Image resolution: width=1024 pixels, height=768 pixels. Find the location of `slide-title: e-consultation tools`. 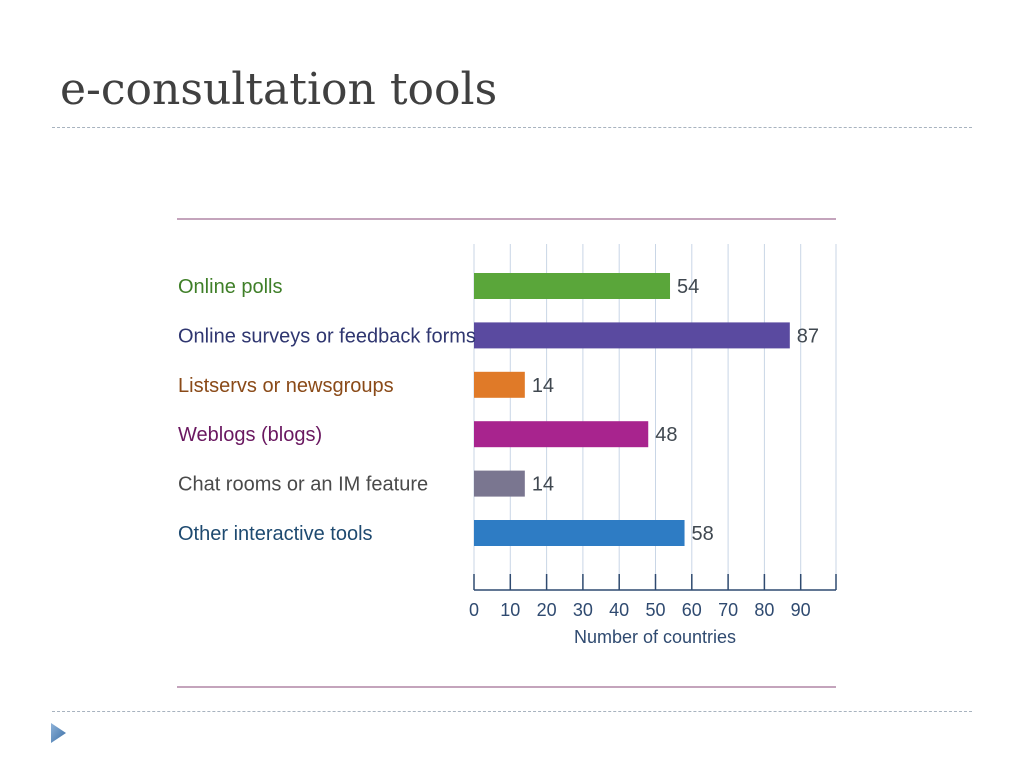

slide-title: e-consultation tools is located at coordinates (279, 89).